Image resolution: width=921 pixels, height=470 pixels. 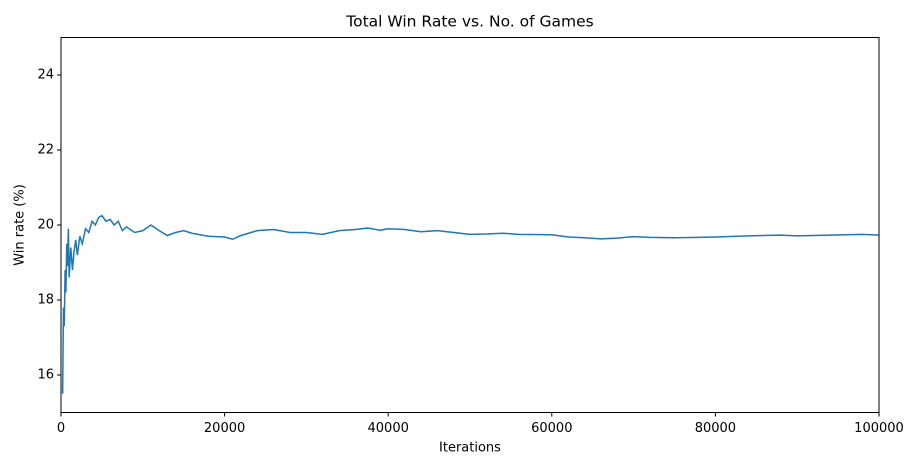 What do you see at coordinates (45, 150) in the screenshot?
I see `y-tick-label: 22` at bounding box center [45, 150].